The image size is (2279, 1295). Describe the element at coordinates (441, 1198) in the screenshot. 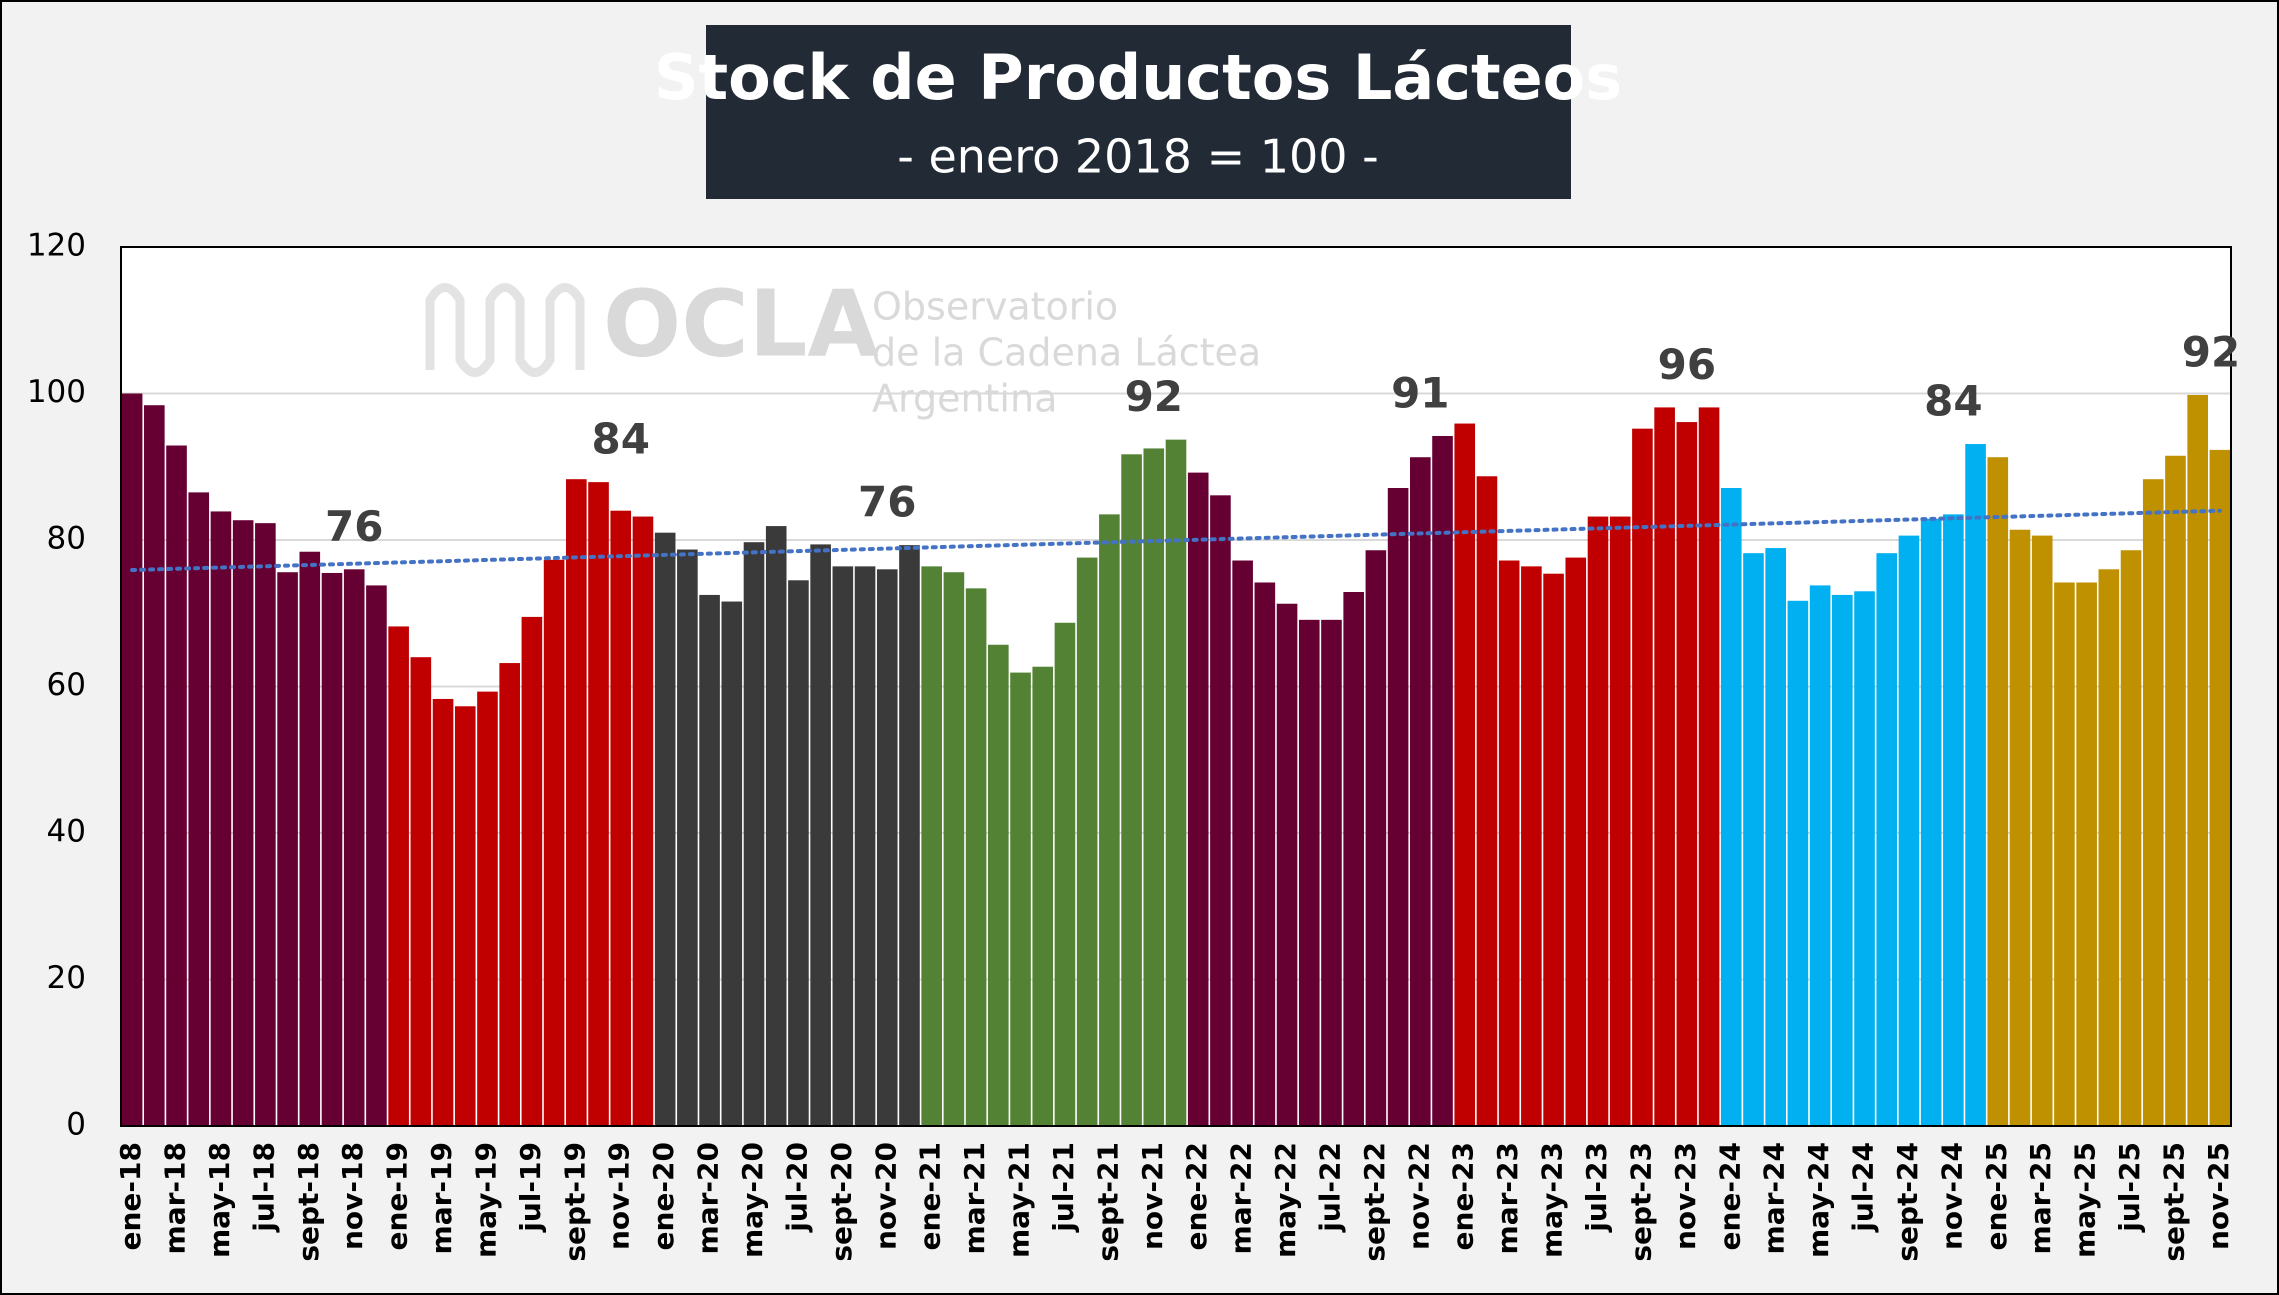

I see `x-tick-label: mar-19` at that location.